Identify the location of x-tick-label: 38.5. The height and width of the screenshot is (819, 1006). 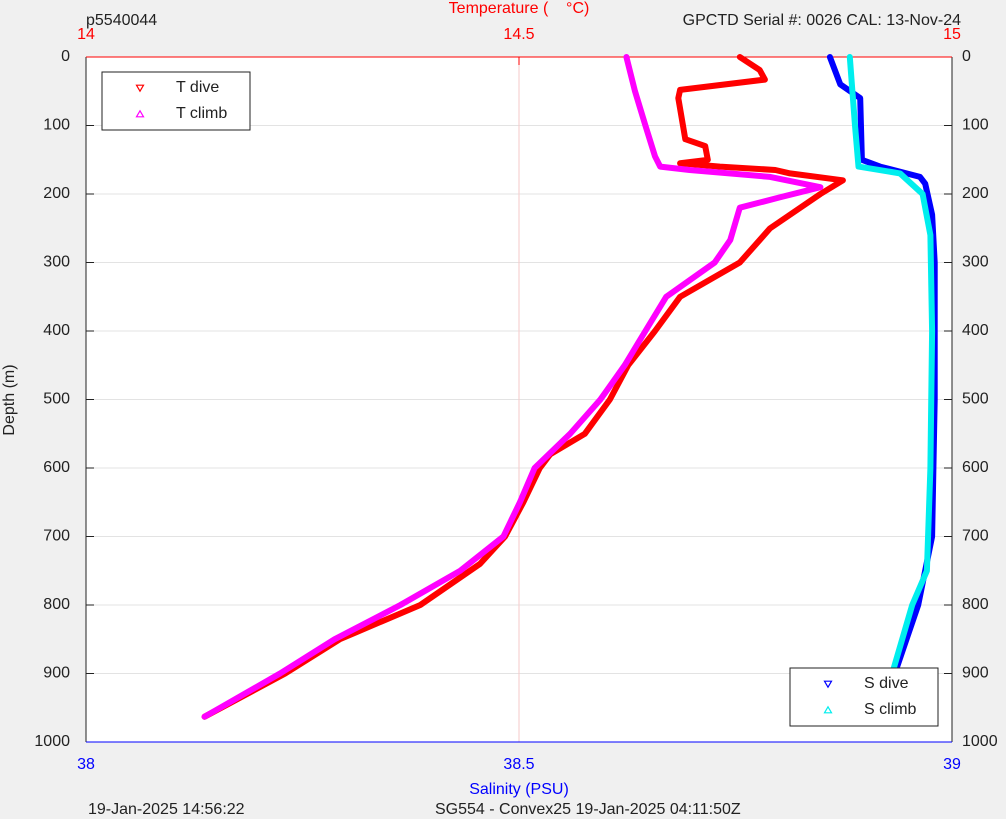
(518, 764).